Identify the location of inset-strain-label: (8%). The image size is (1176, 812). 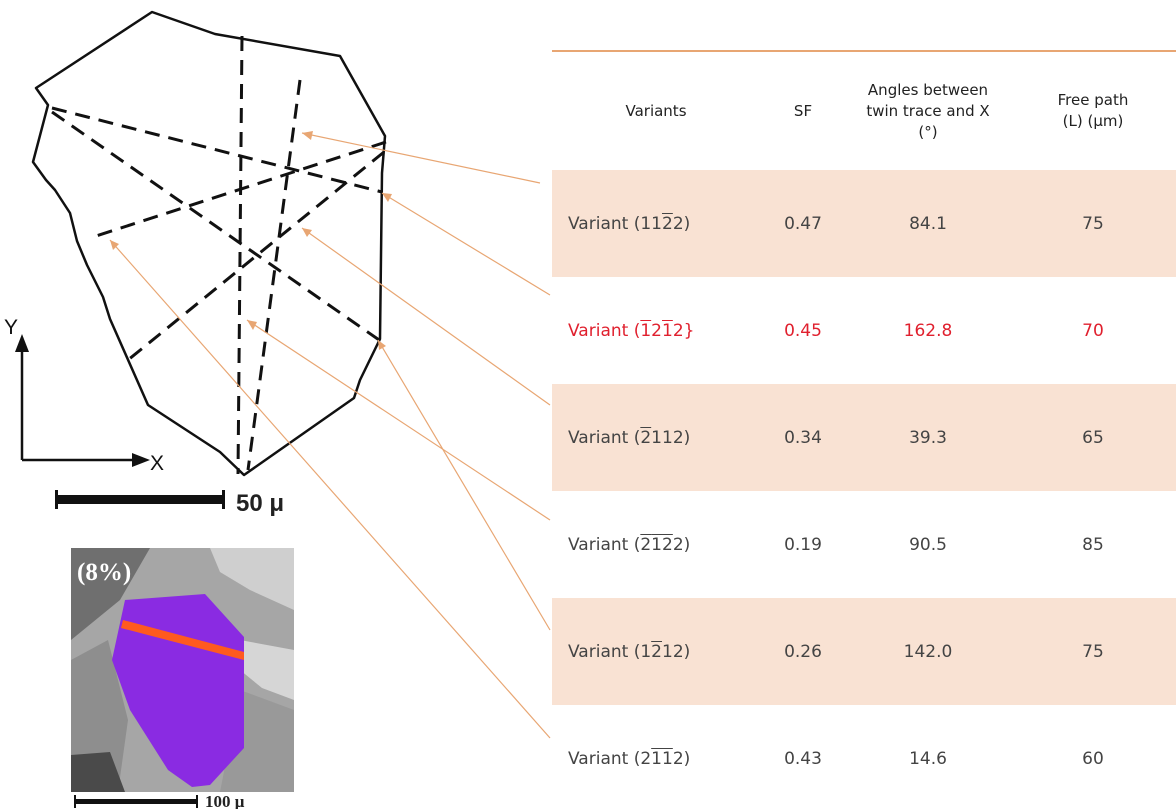
(104, 572).